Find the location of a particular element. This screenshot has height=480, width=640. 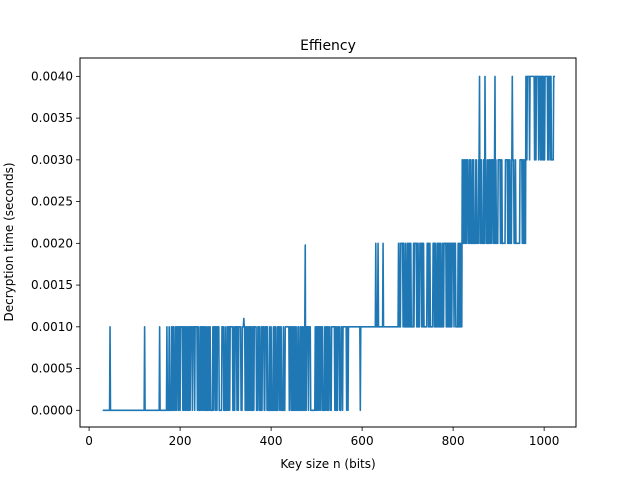

y-tick-label: 0.0015 is located at coordinates (52, 285).